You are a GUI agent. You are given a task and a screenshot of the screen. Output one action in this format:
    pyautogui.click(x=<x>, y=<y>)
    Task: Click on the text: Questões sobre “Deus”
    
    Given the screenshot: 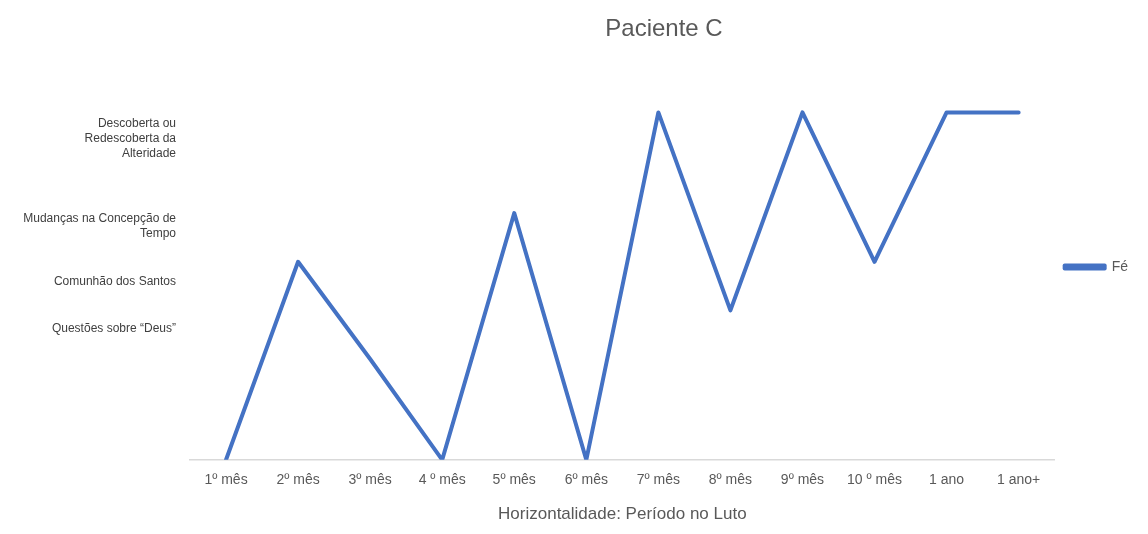 What is the action you would take?
    pyautogui.click(x=113, y=328)
    